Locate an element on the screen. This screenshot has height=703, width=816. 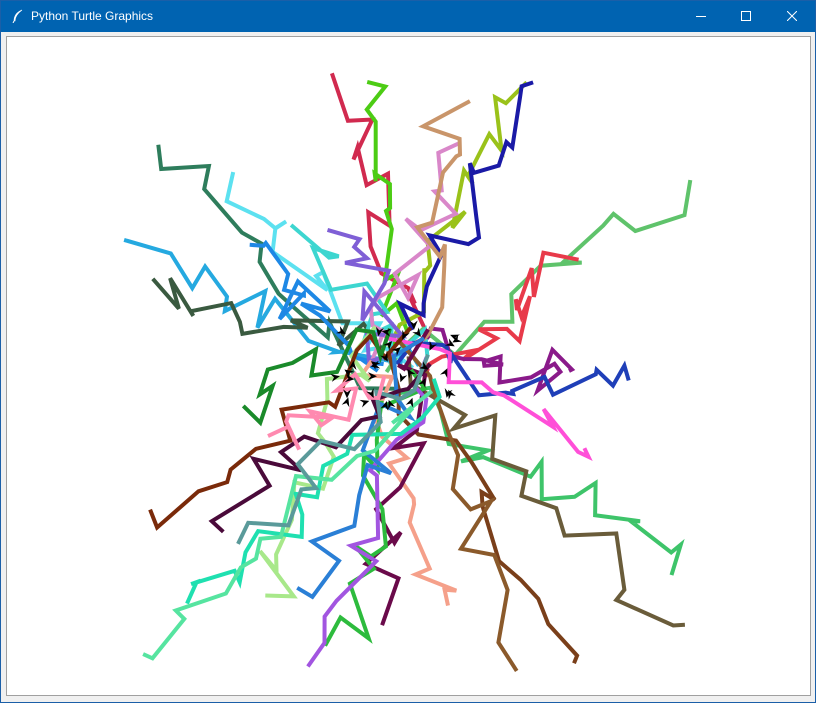
feather-icon is located at coordinates (18, 16).